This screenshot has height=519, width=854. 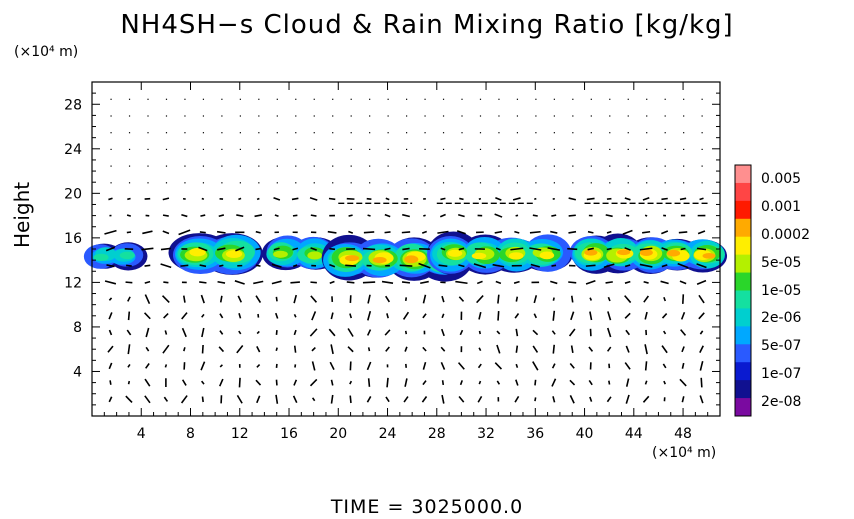 What do you see at coordinates (46, 52) in the screenshot?
I see `y-unit-label: (×10⁴ m)` at bounding box center [46, 52].